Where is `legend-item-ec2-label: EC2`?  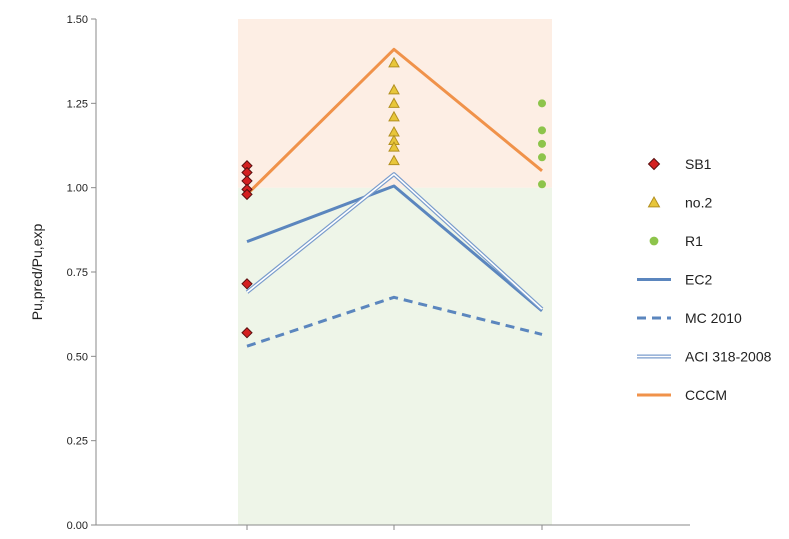 legend-item-ec2-label: EC2 is located at coordinates (698, 280).